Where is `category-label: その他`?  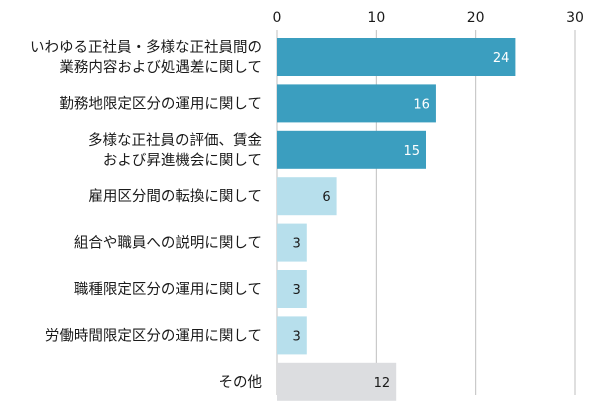 category-label: その他 is located at coordinates (241, 382).